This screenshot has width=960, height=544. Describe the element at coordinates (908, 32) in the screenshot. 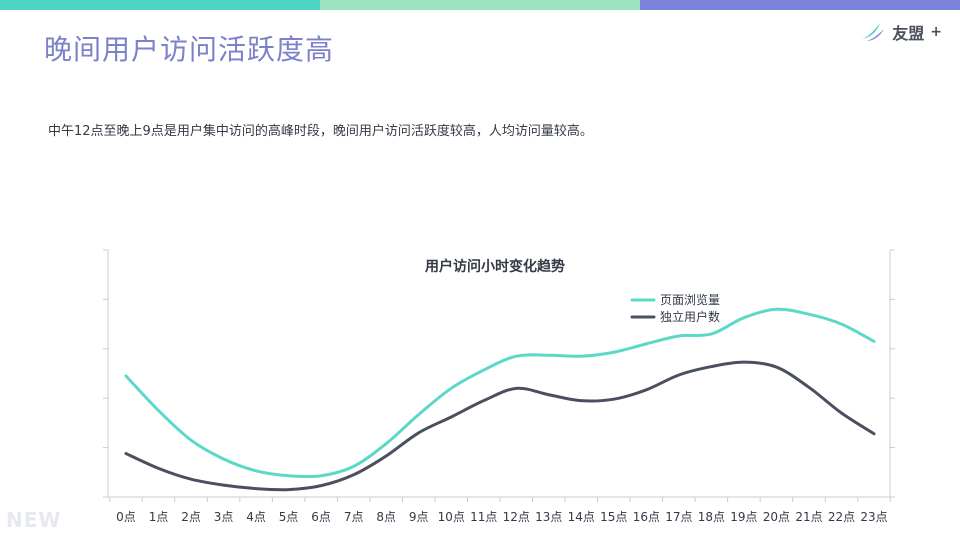

I see `brand-name: 友盟` at that location.